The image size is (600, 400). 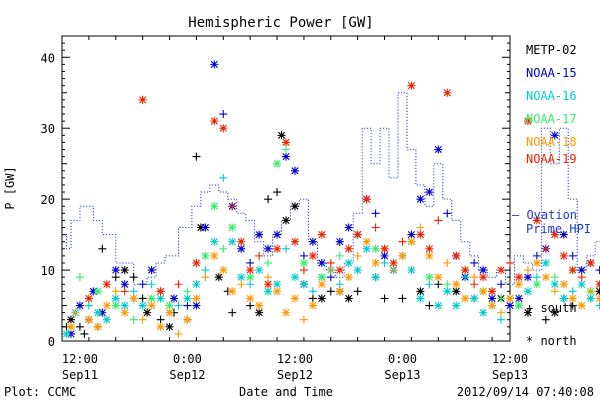 I want to click on x-tick-date-label: Sep12, so click(x=187, y=375).